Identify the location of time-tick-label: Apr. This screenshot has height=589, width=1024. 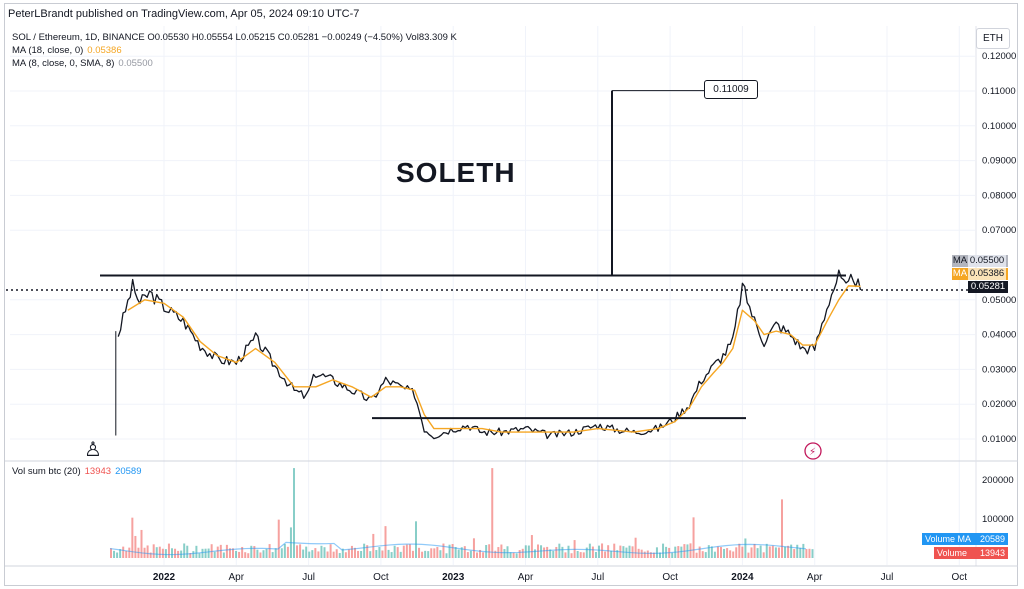
(526, 577).